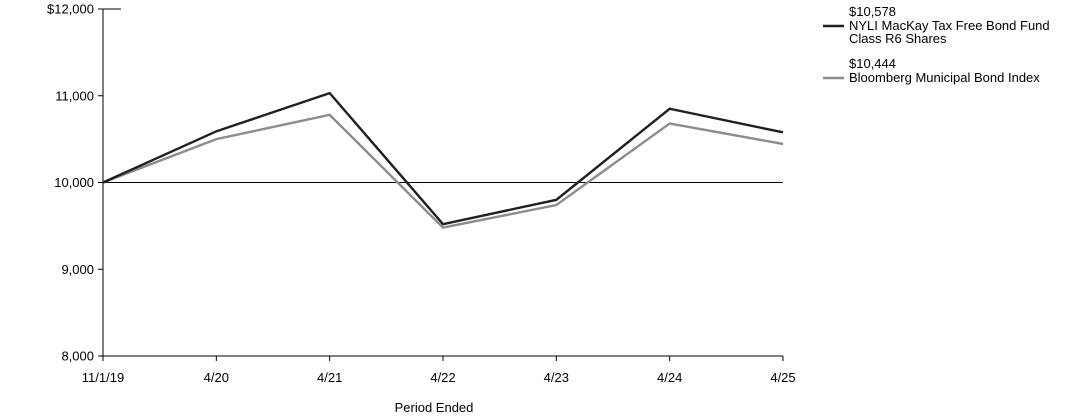 Image resolution: width=1092 pixels, height=417 pixels. Describe the element at coordinates (77, 356) in the screenshot. I see `y-tick-label: 8,000` at that location.